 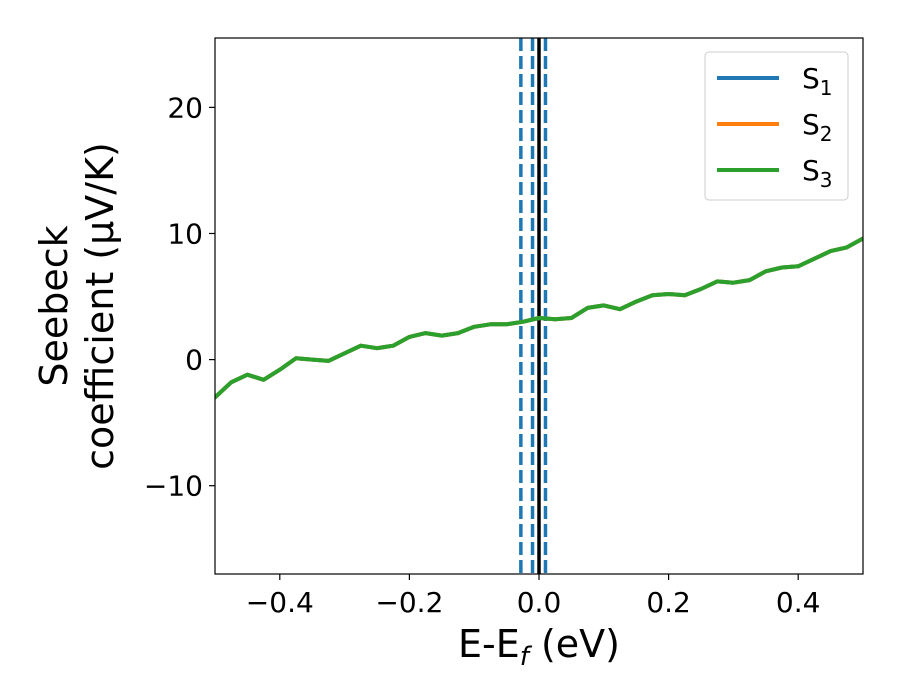 I want to click on x-axis-label-unit: (eV), so click(x=574, y=644).